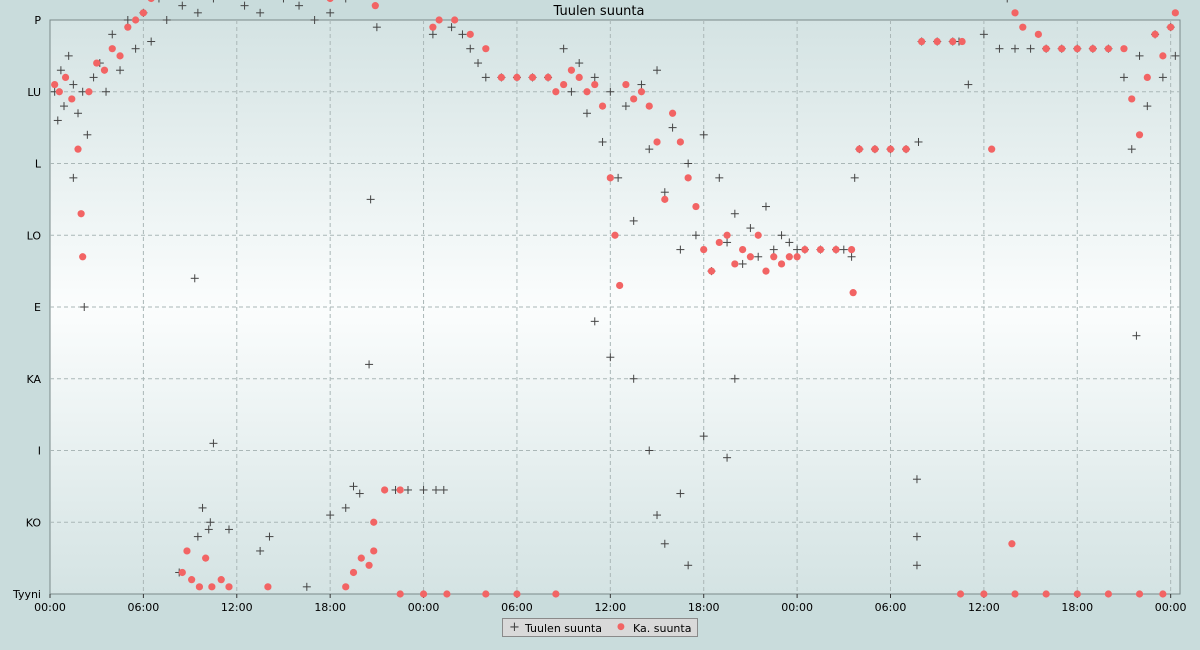  What do you see at coordinates (599, 11) in the screenshot?
I see `chart-title: Tuulen suunta` at bounding box center [599, 11].